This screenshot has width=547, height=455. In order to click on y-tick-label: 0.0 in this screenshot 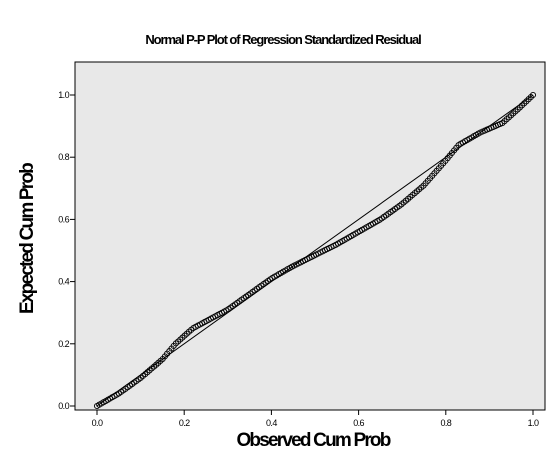, I will do `click(63, 406)`.